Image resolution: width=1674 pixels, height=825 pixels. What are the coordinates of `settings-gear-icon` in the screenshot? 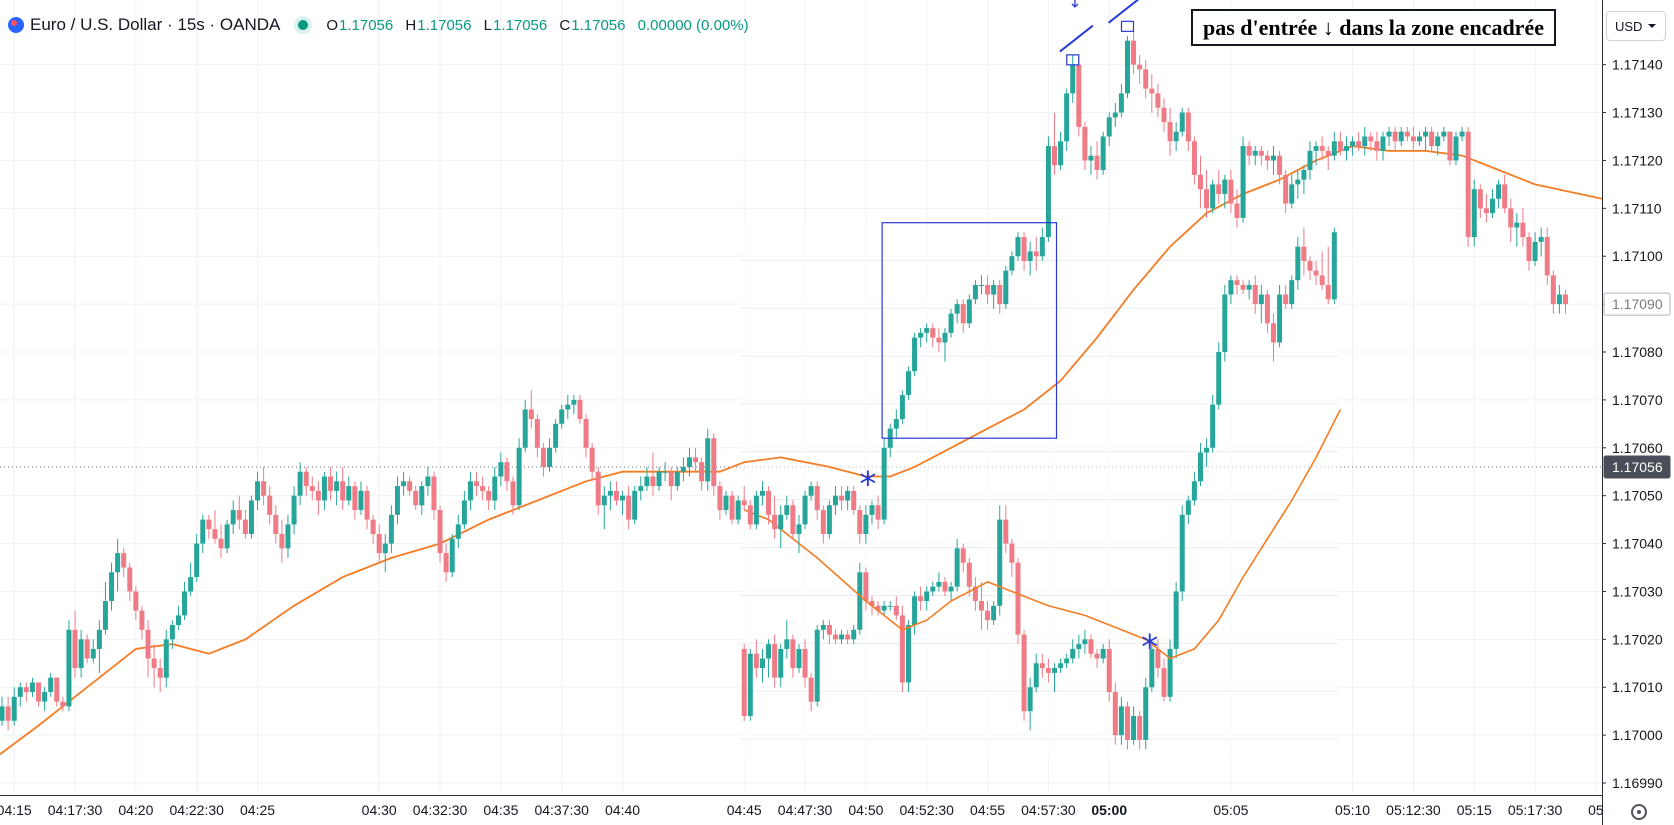 It's located at (1639, 812).